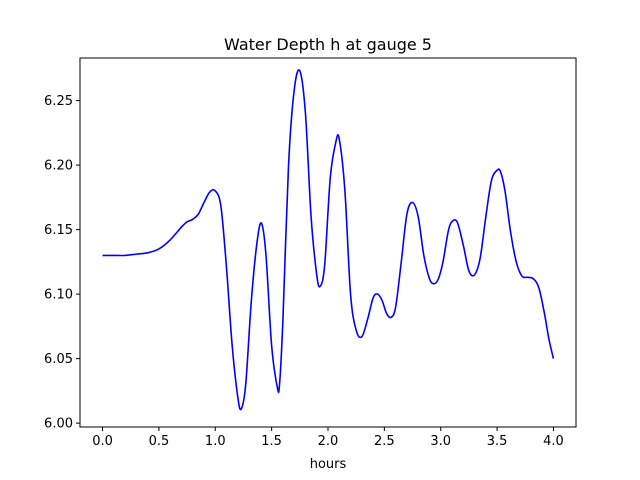  I want to click on y-tick-label: 6.05, so click(58, 359).